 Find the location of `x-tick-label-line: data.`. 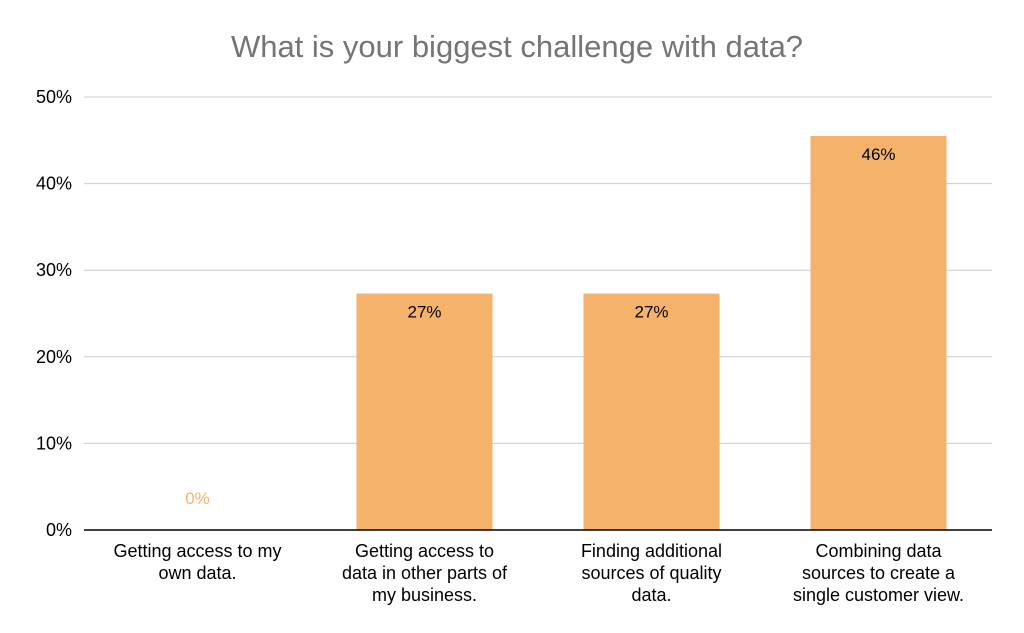

x-tick-label-line: data. is located at coordinates (651, 595).